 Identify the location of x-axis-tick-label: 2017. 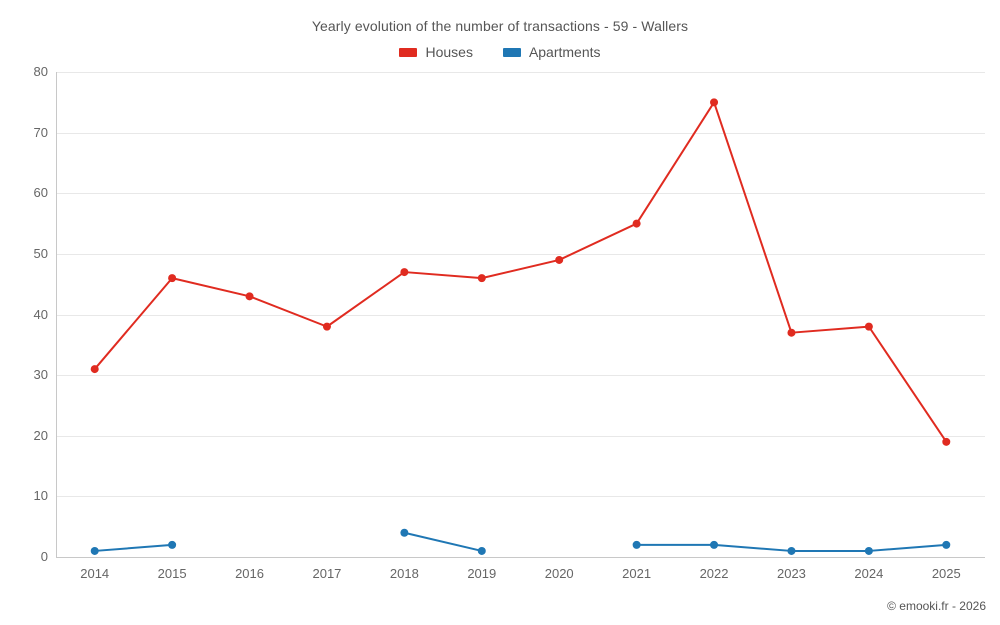
(327, 573).